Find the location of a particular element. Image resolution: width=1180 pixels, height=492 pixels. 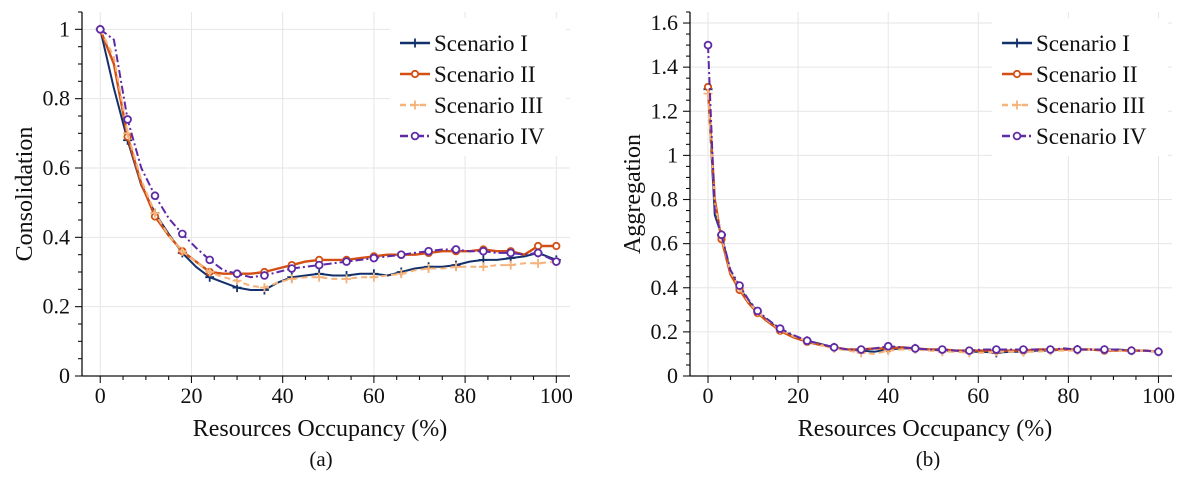

y-axis-label: Aggregation is located at coordinates (633, 194).